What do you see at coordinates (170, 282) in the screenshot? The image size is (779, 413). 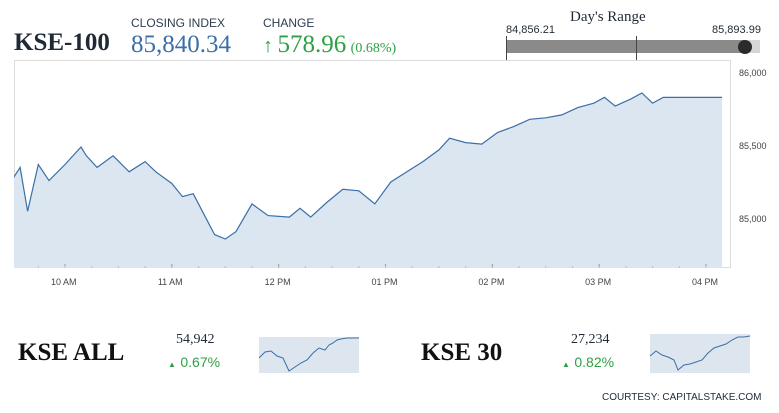 I see `x-tick-label: 11 AM` at bounding box center [170, 282].